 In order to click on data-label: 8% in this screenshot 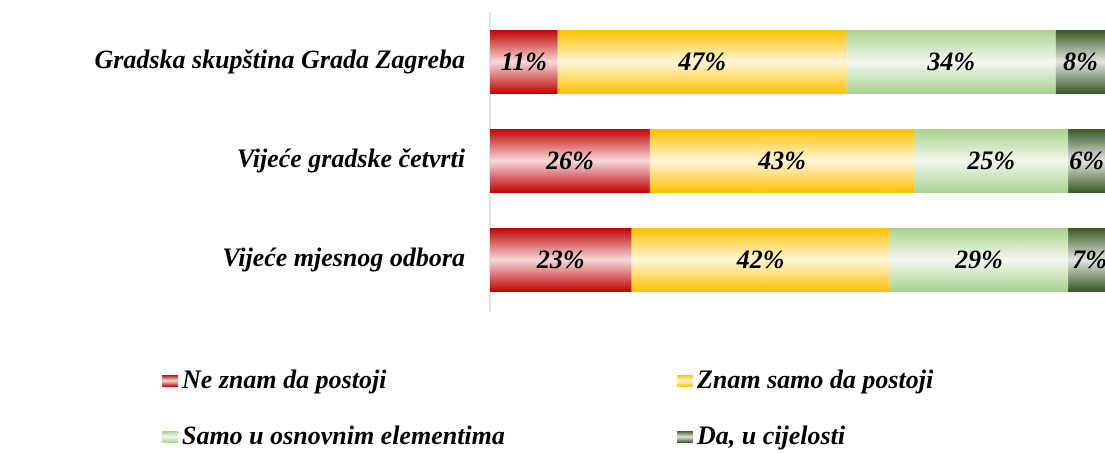, I will do `click(1080, 61)`.